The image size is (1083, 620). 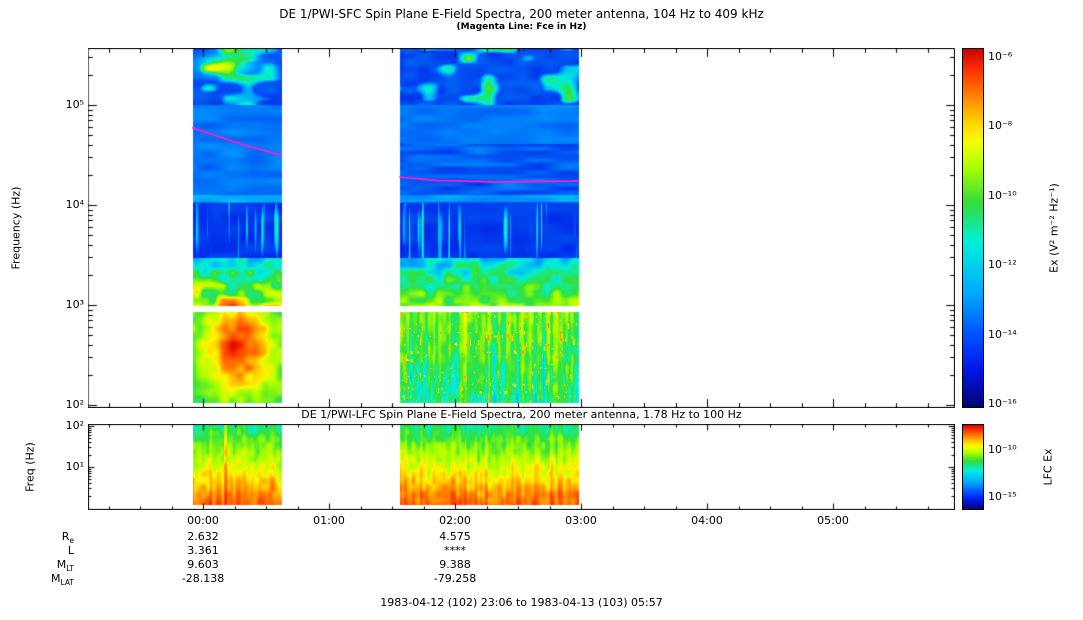 I want to click on ephemeris-re-col1: 2.632, so click(x=203, y=536).